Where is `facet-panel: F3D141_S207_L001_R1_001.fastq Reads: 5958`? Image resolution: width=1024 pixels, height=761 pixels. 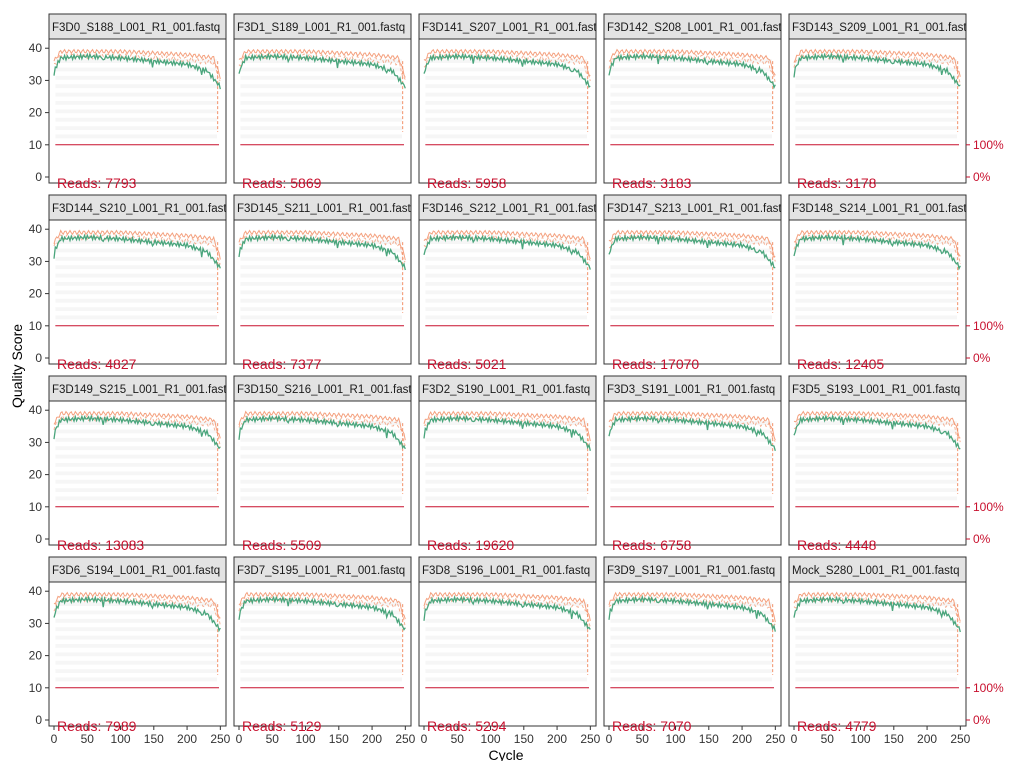
facet-panel: F3D141_S207_L001_R1_001.fastq Reads: 5958 is located at coordinates (510, 102).